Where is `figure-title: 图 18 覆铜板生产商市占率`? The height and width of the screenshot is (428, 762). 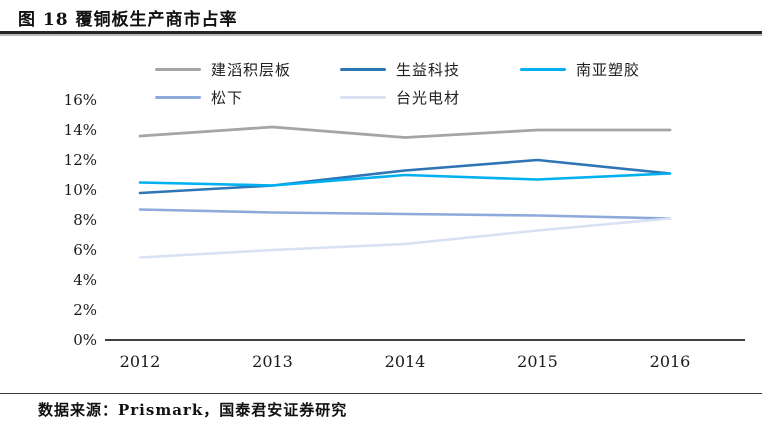
figure-title: 图 18 覆铜板生产商市占率 is located at coordinates (128, 20).